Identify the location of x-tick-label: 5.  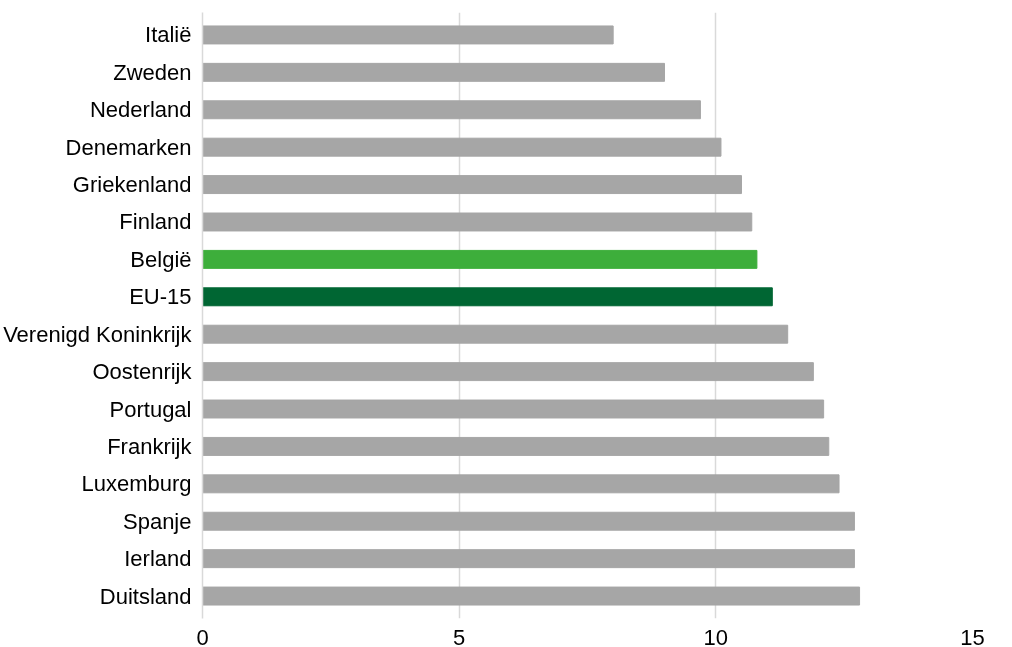
(459, 635).